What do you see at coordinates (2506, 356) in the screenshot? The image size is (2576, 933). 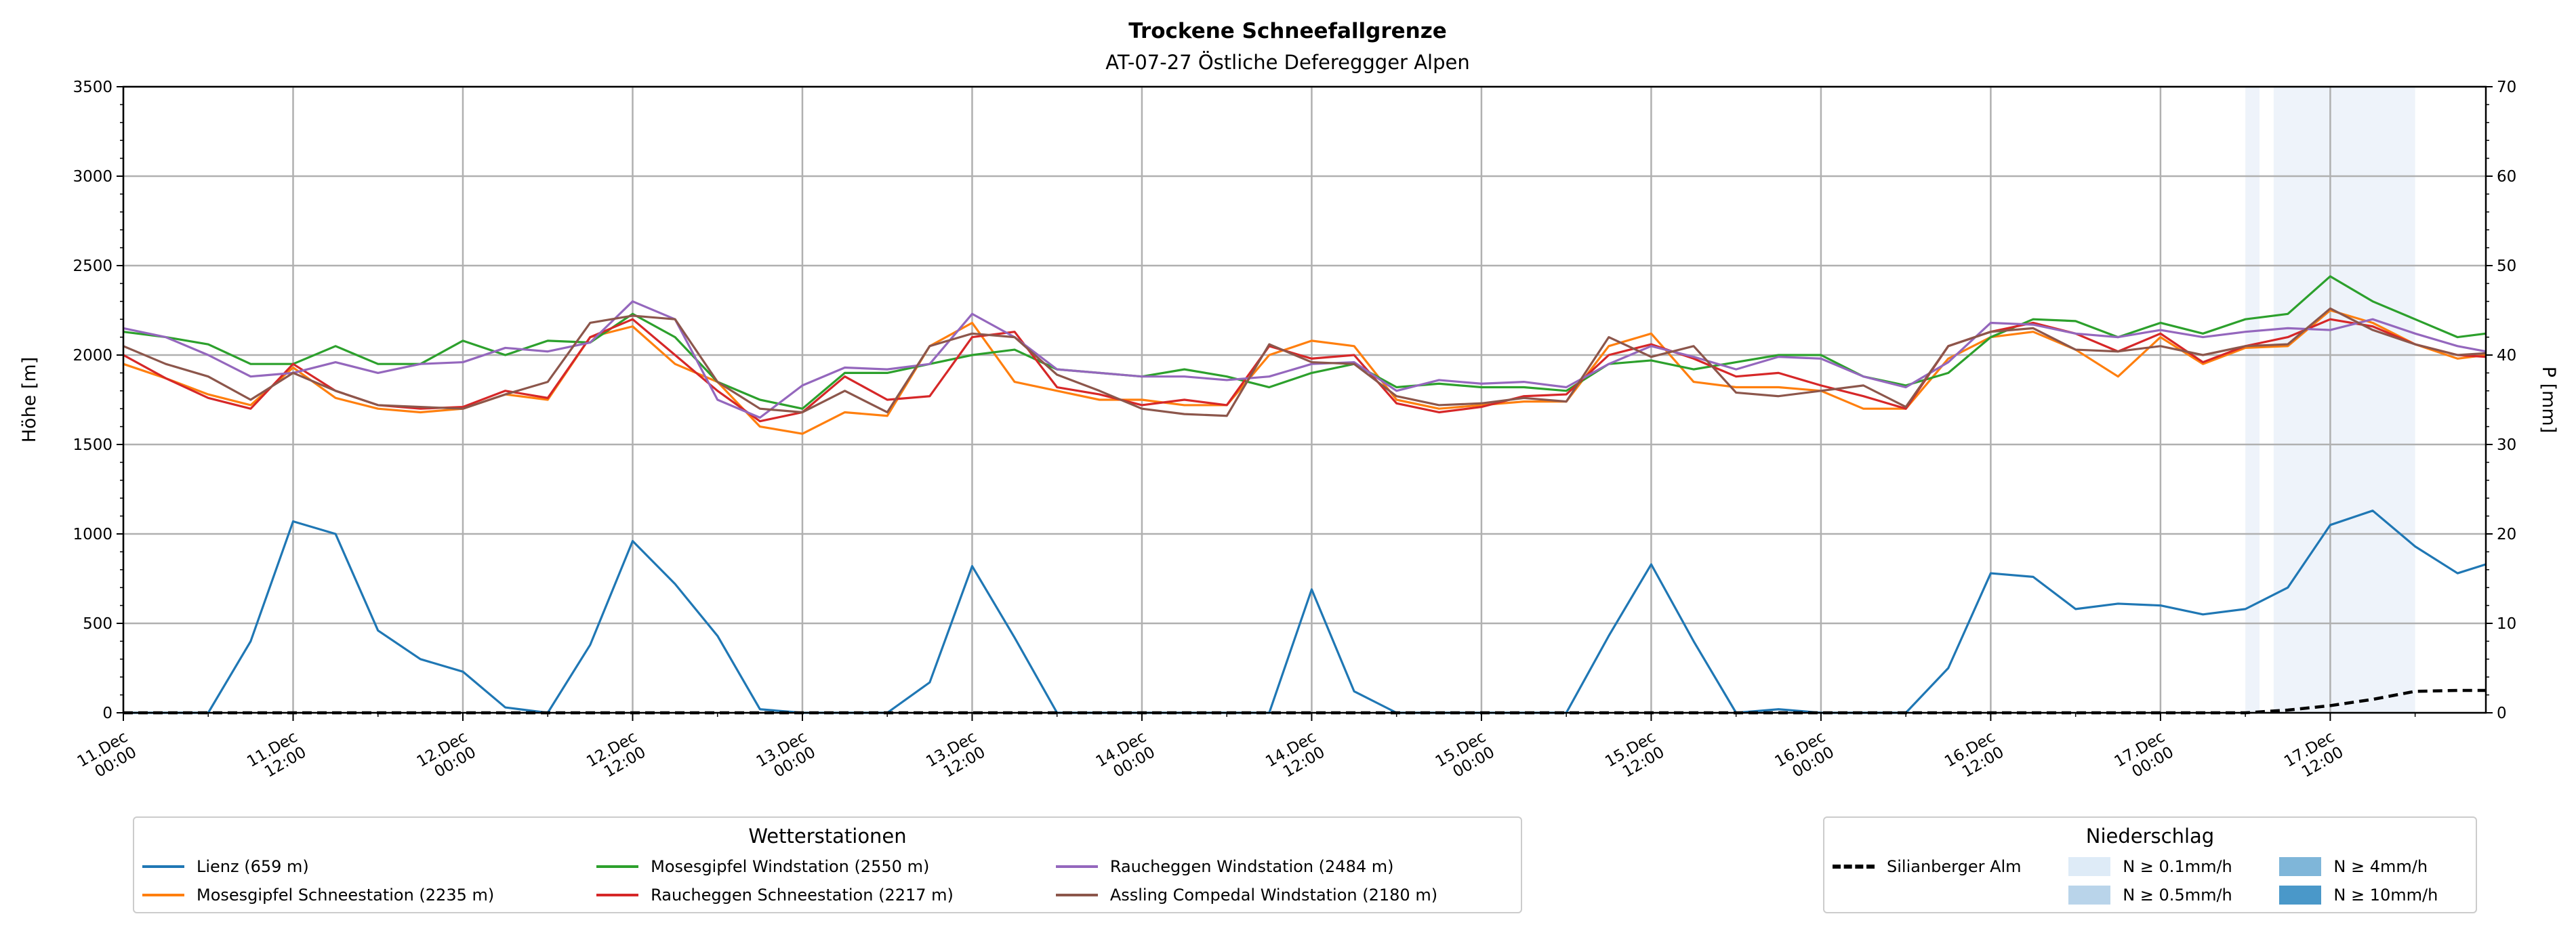 I see `y2-tick-label: 40` at bounding box center [2506, 356].